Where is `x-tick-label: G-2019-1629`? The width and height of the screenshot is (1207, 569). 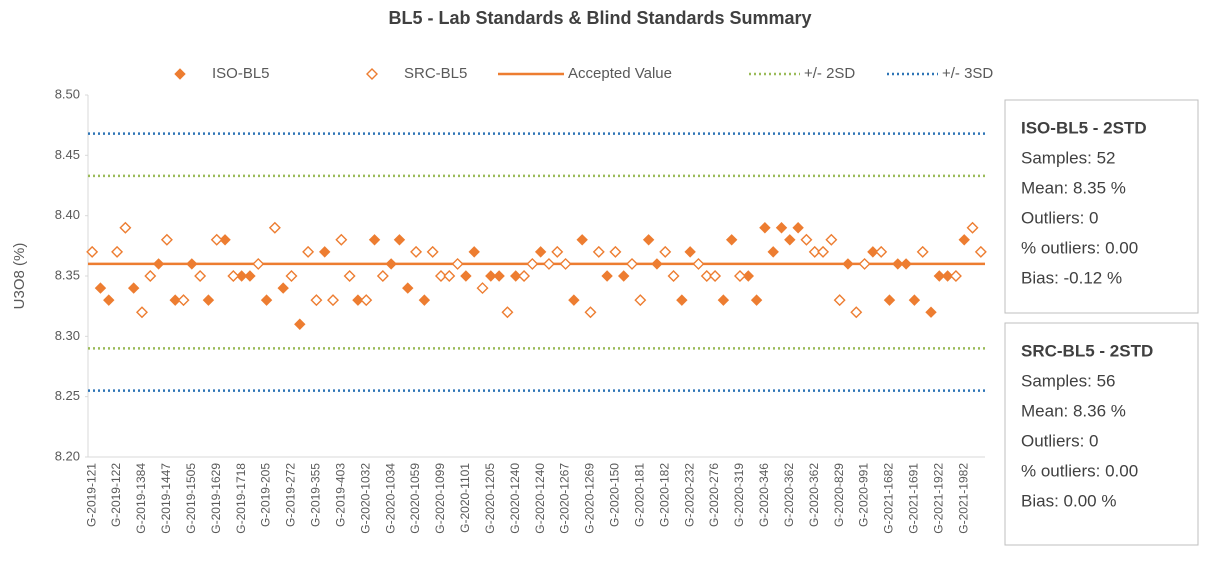 x-tick-label: G-2019-1629 is located at coordinates (216, 498).